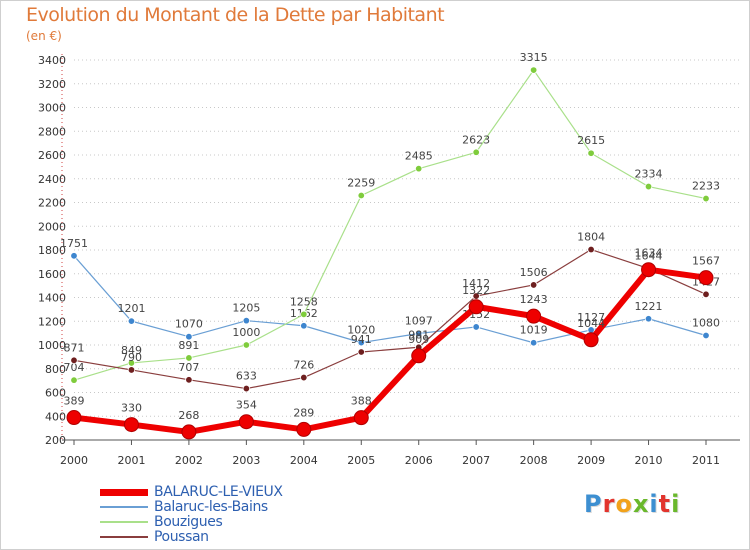 The height and width of the screenshot is (550, 750). I want to click on data-label-bouzigues: 891, so click(188, 345).